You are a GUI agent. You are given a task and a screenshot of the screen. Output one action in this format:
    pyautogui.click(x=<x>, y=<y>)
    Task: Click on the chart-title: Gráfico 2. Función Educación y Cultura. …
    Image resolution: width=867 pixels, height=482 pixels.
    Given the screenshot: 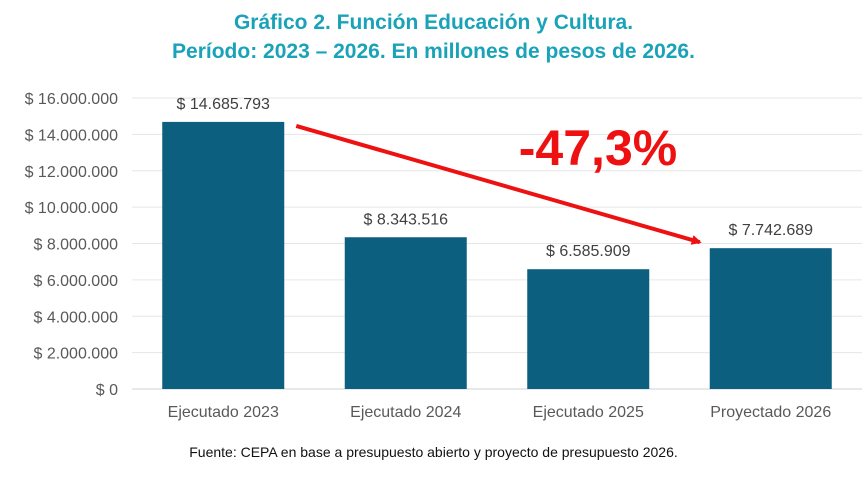 What is the action you would take?
    pyautogui.click(x=433, y=37)
    